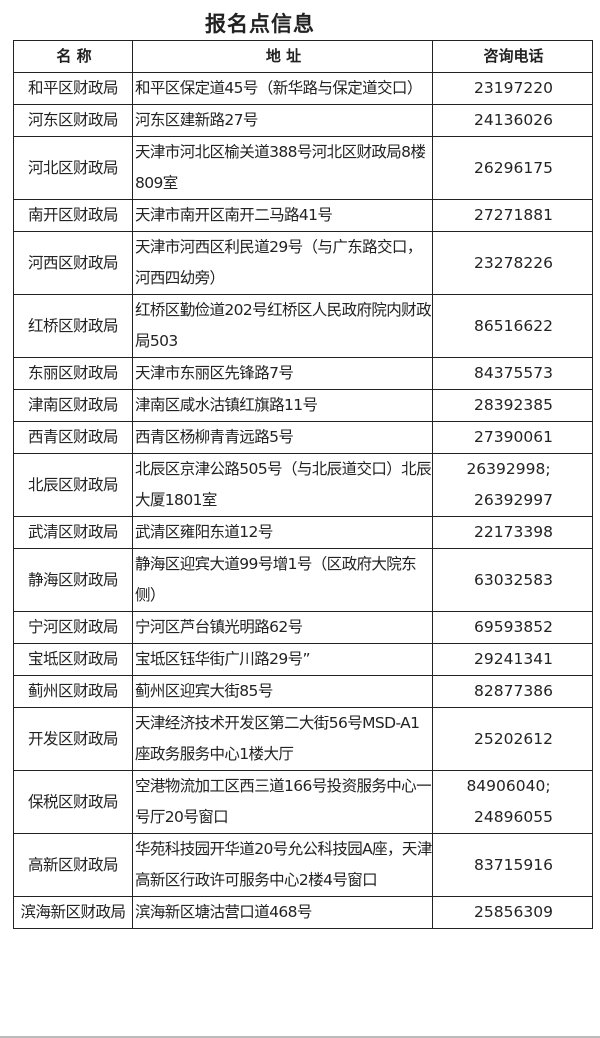  I want to click on office-name: 保税区财政局, so click(73, 802).